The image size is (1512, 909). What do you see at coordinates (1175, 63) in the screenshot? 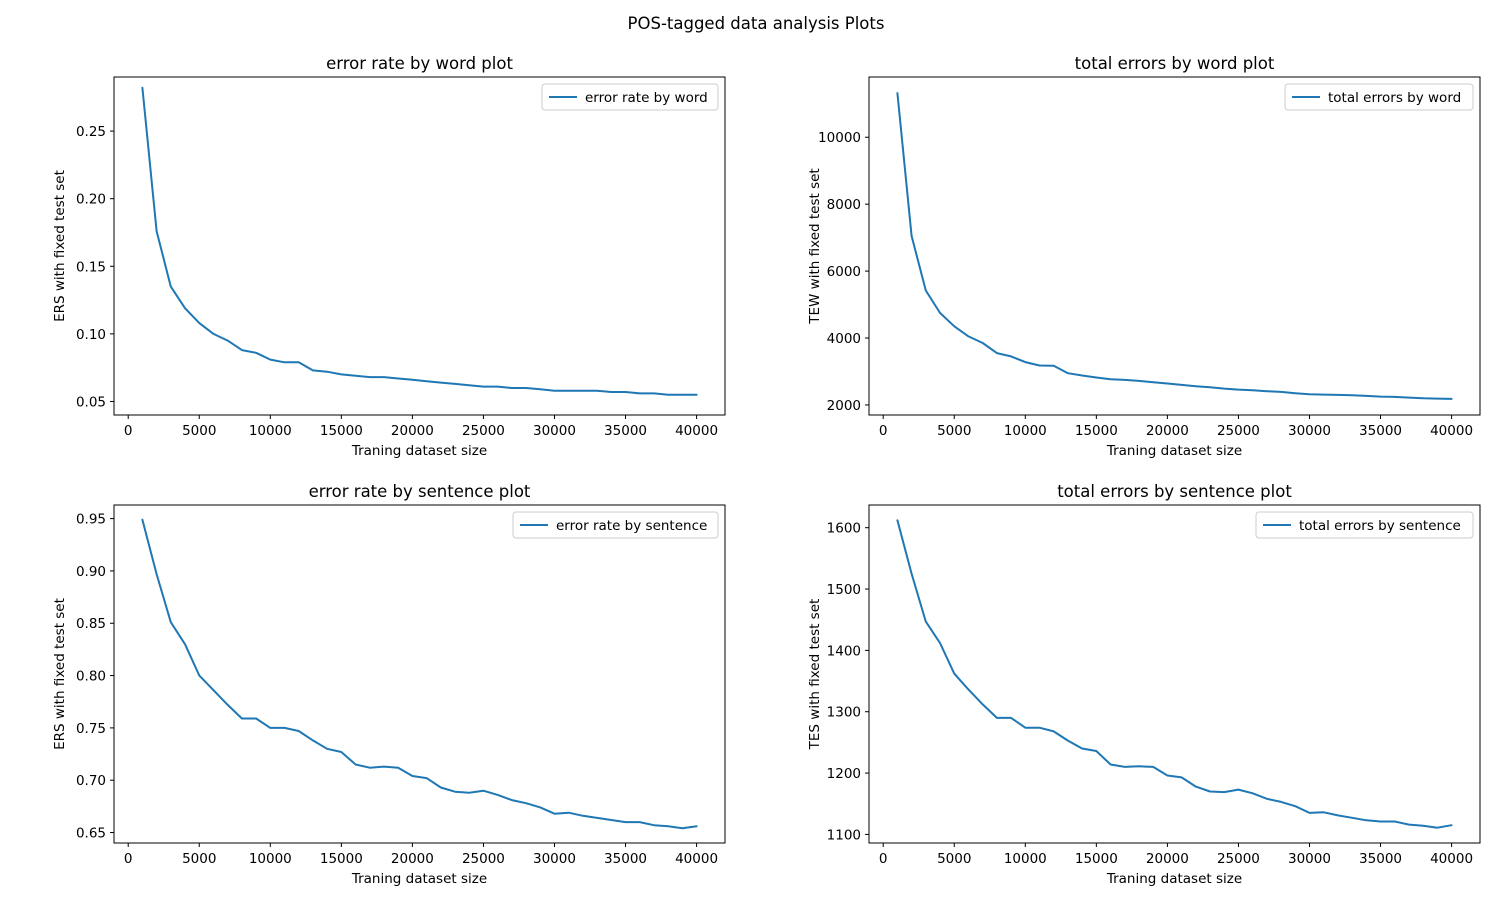
I see `chart-2-title: total errors by word plot` at bounding box center [1175, 63].